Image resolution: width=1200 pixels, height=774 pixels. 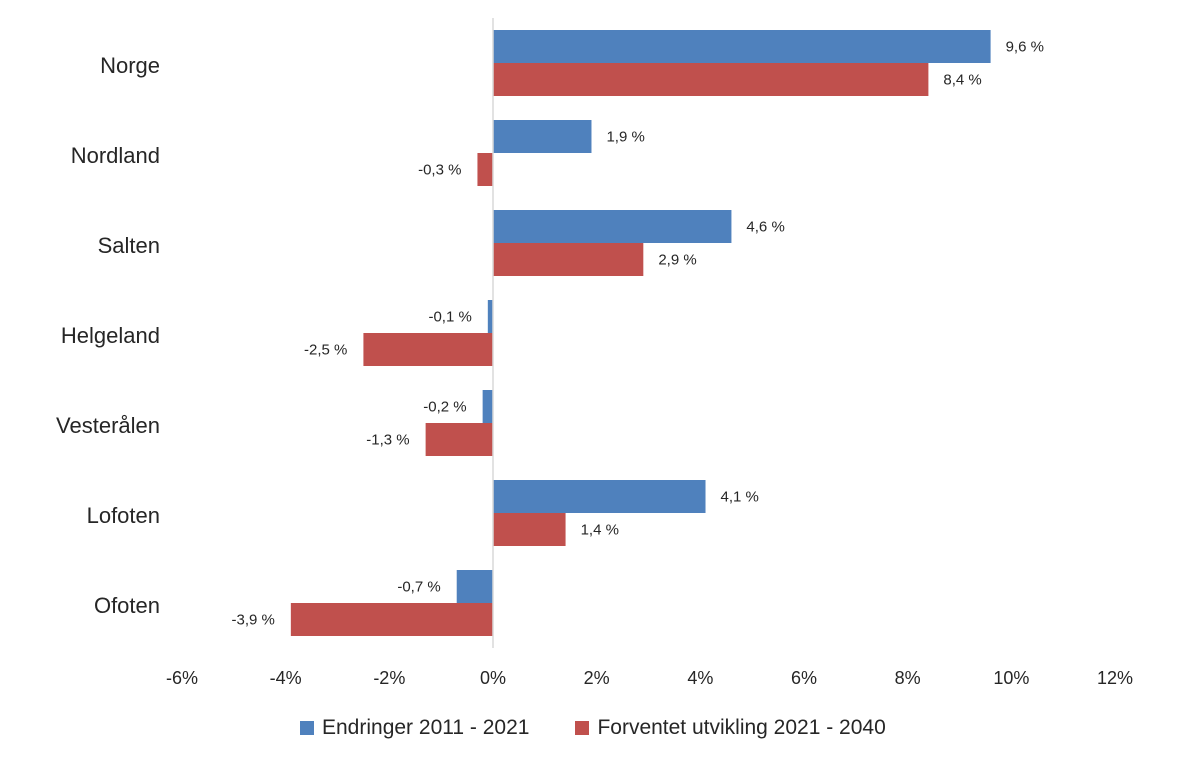 I want to click on data-label: -0,1 %, so click(x=449, y=316).